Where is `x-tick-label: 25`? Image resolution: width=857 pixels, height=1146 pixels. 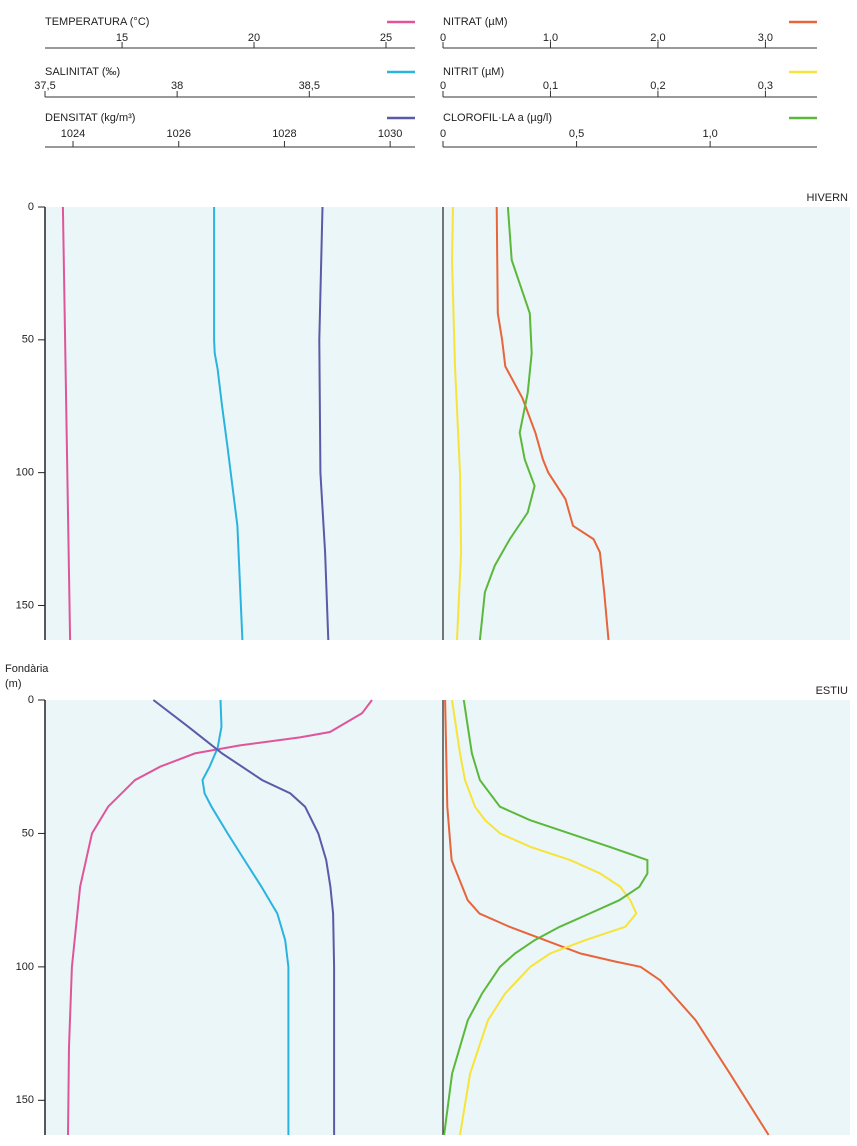
x-tick-label: 25 is located at coordinates (386, 38).